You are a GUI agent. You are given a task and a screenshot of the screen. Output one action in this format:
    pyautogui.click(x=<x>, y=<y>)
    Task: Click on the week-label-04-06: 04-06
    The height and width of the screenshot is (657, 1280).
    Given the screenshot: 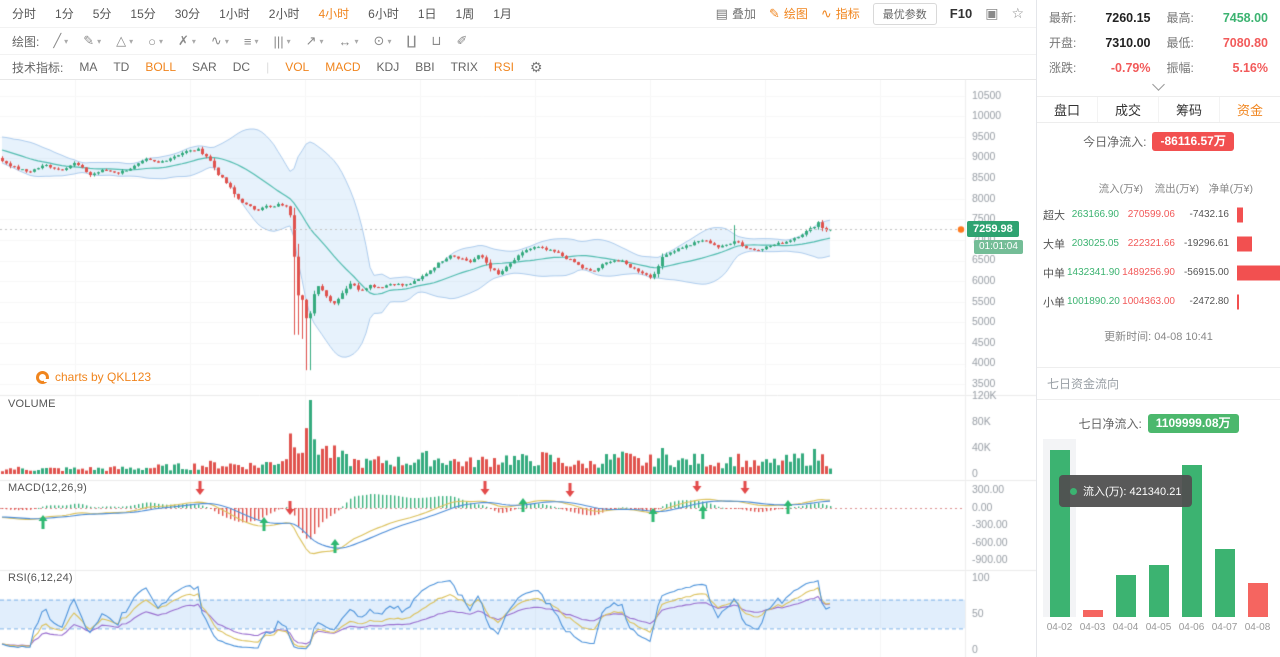 What is the action you would take?
    pyautogui.click(x=1191, y=627)
    